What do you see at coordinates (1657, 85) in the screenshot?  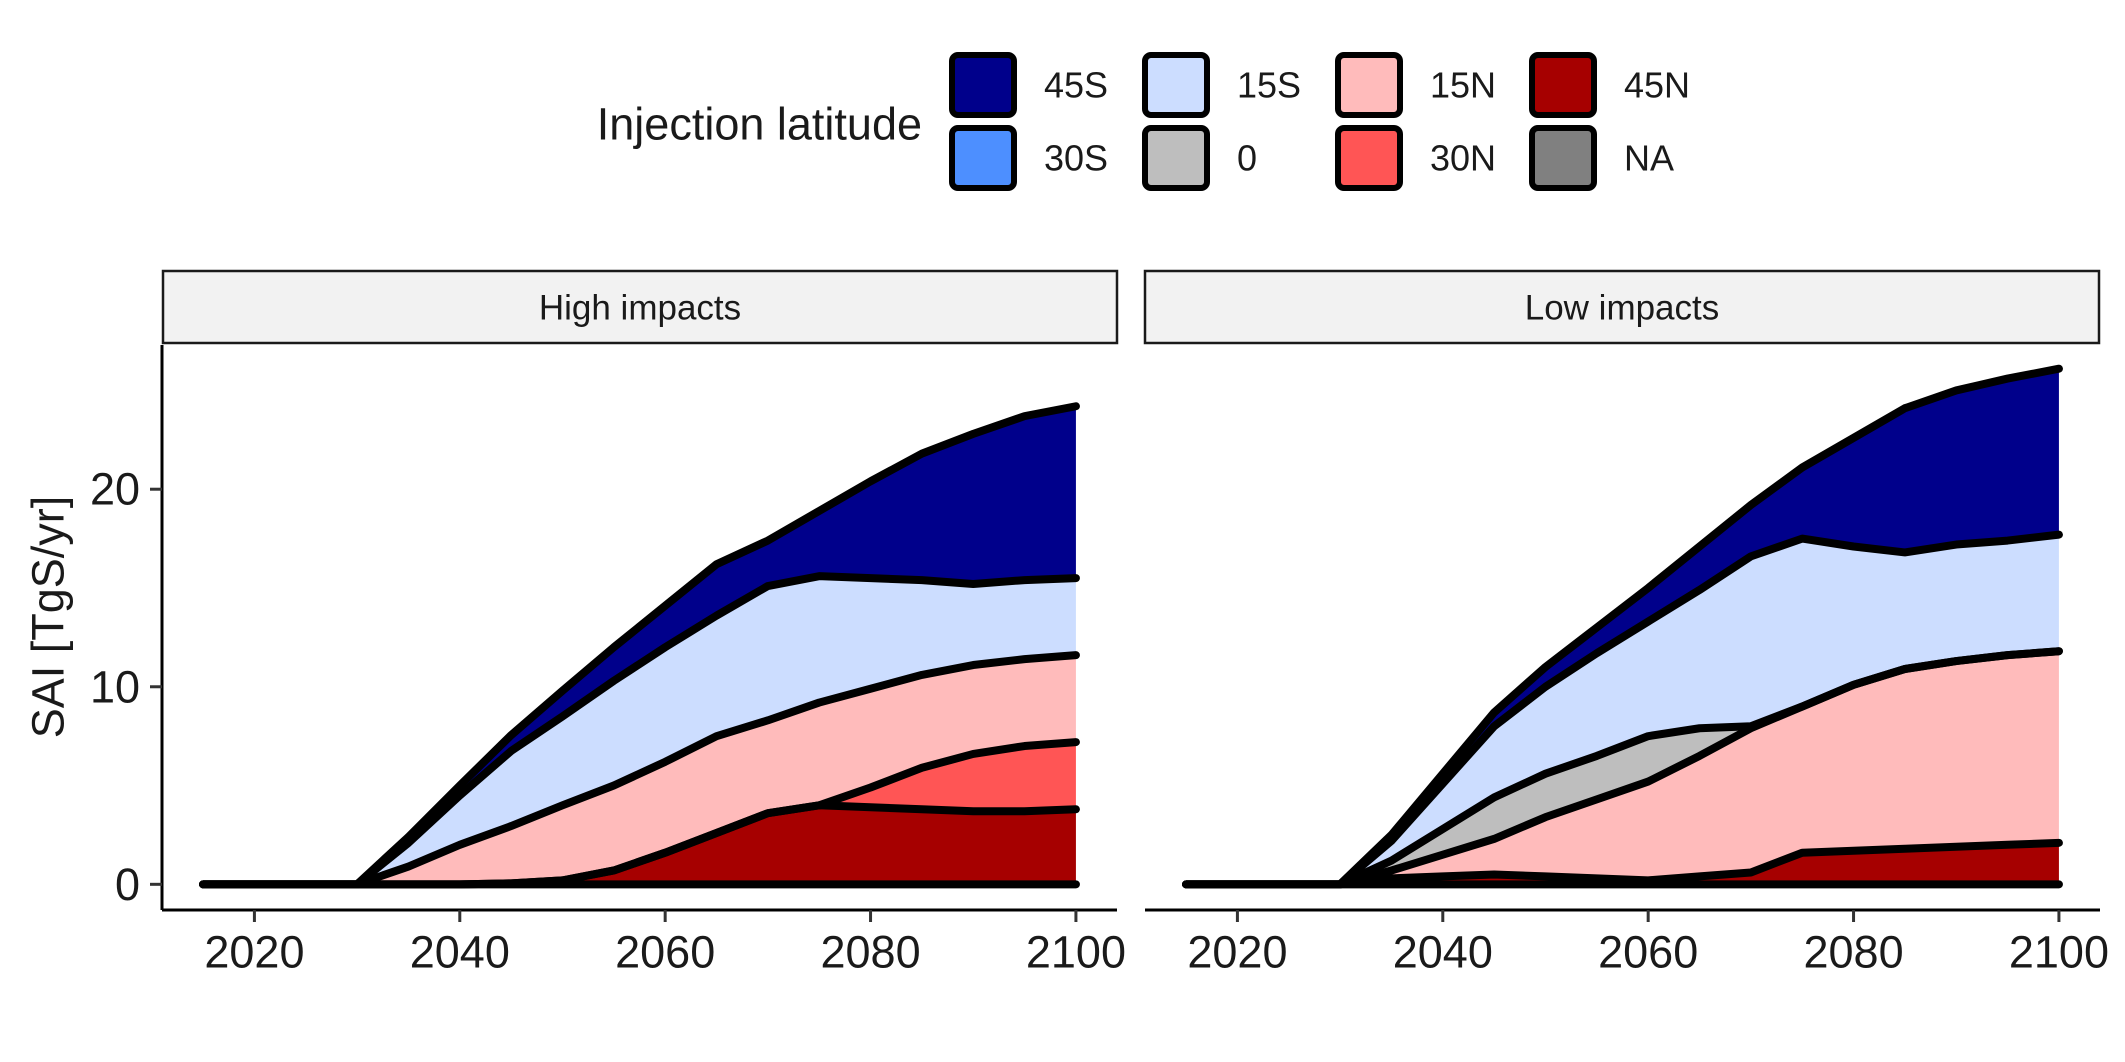 I see `legend-label: 45N` at bounding box center [1657, 85].